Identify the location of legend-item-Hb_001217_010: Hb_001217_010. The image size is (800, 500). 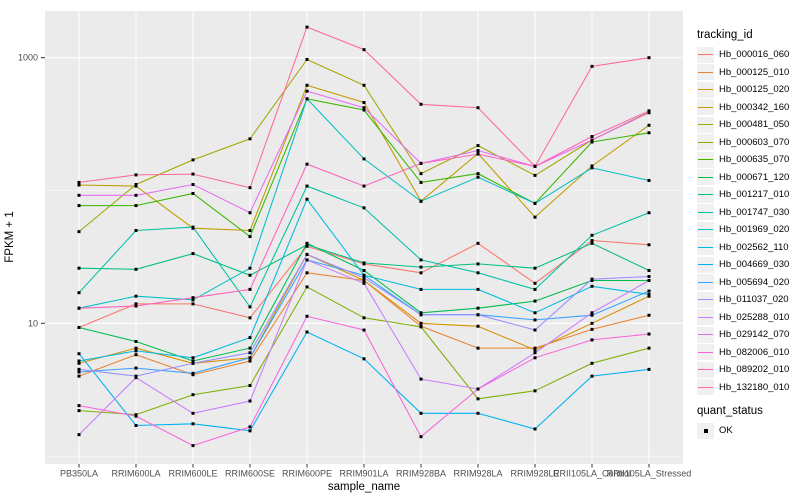
(748, 195).